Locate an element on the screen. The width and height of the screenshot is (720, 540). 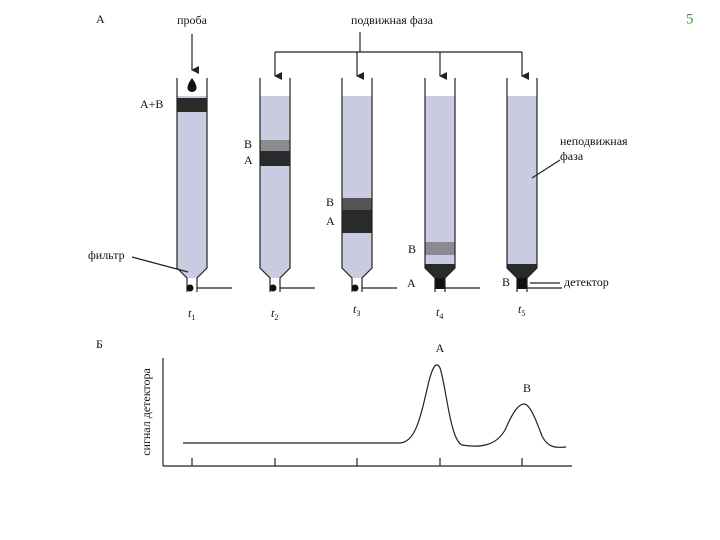
y-axis-label: сигнал детектора is located at coordinates (146, 412).